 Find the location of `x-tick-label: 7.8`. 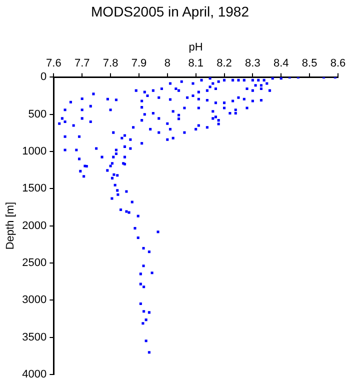

x-tick-label: 7.8 is located at coordinates (110, 64).